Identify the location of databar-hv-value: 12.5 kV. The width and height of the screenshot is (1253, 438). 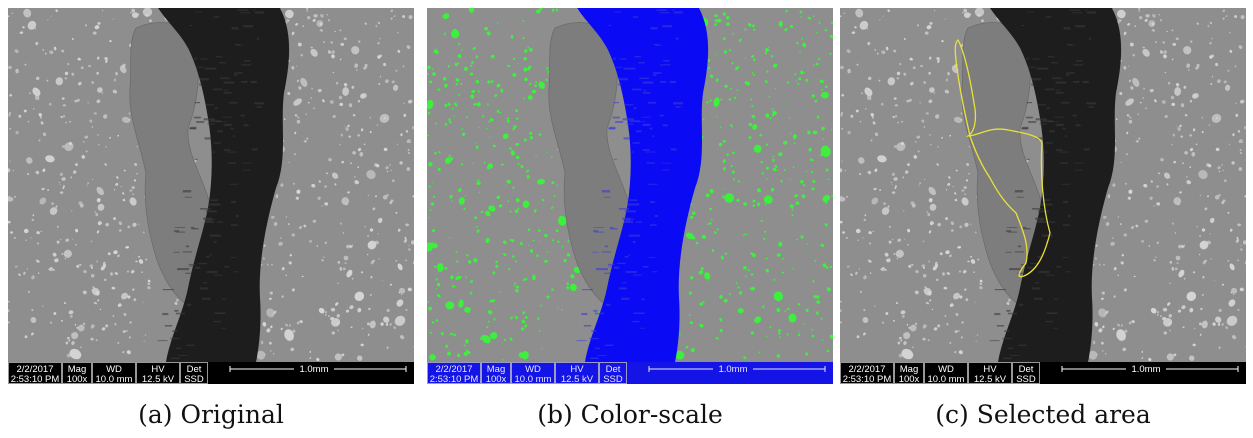
(990, 379).